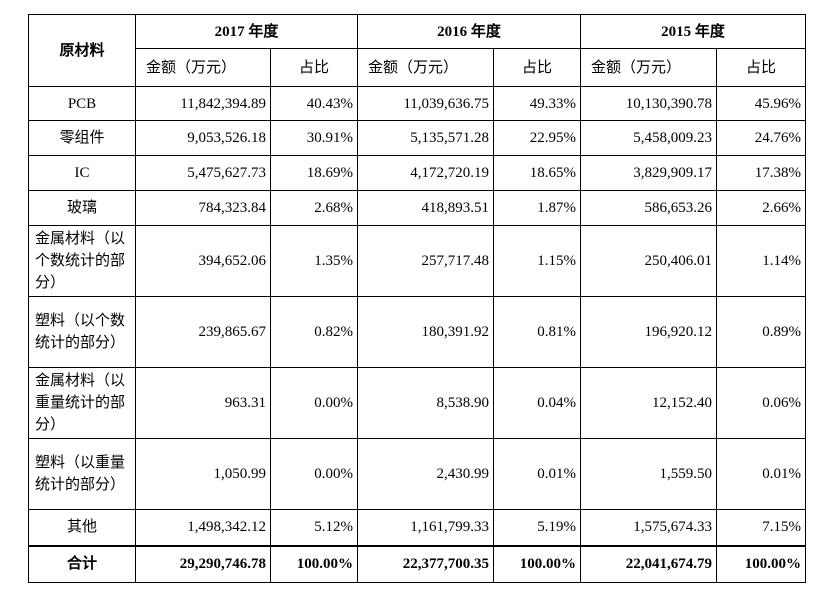 The image size is (822, 594). Describe the element at coordinates (761, 261) in the screenshot. I see `cell-value: 1.14%` at that location.